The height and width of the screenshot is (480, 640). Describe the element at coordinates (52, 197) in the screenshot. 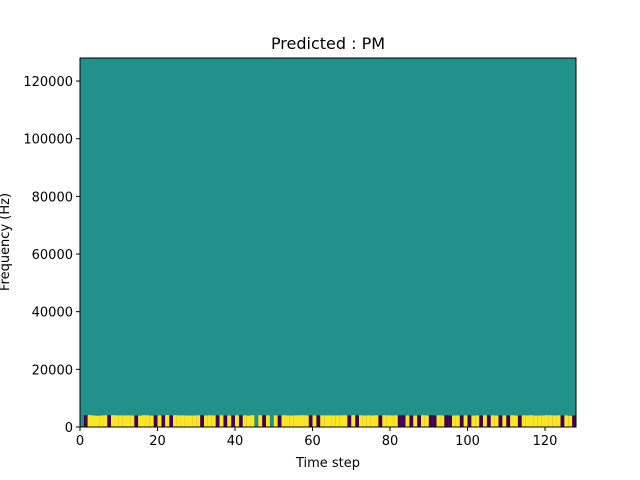

I see `y-tick-label: 80000` at that location.